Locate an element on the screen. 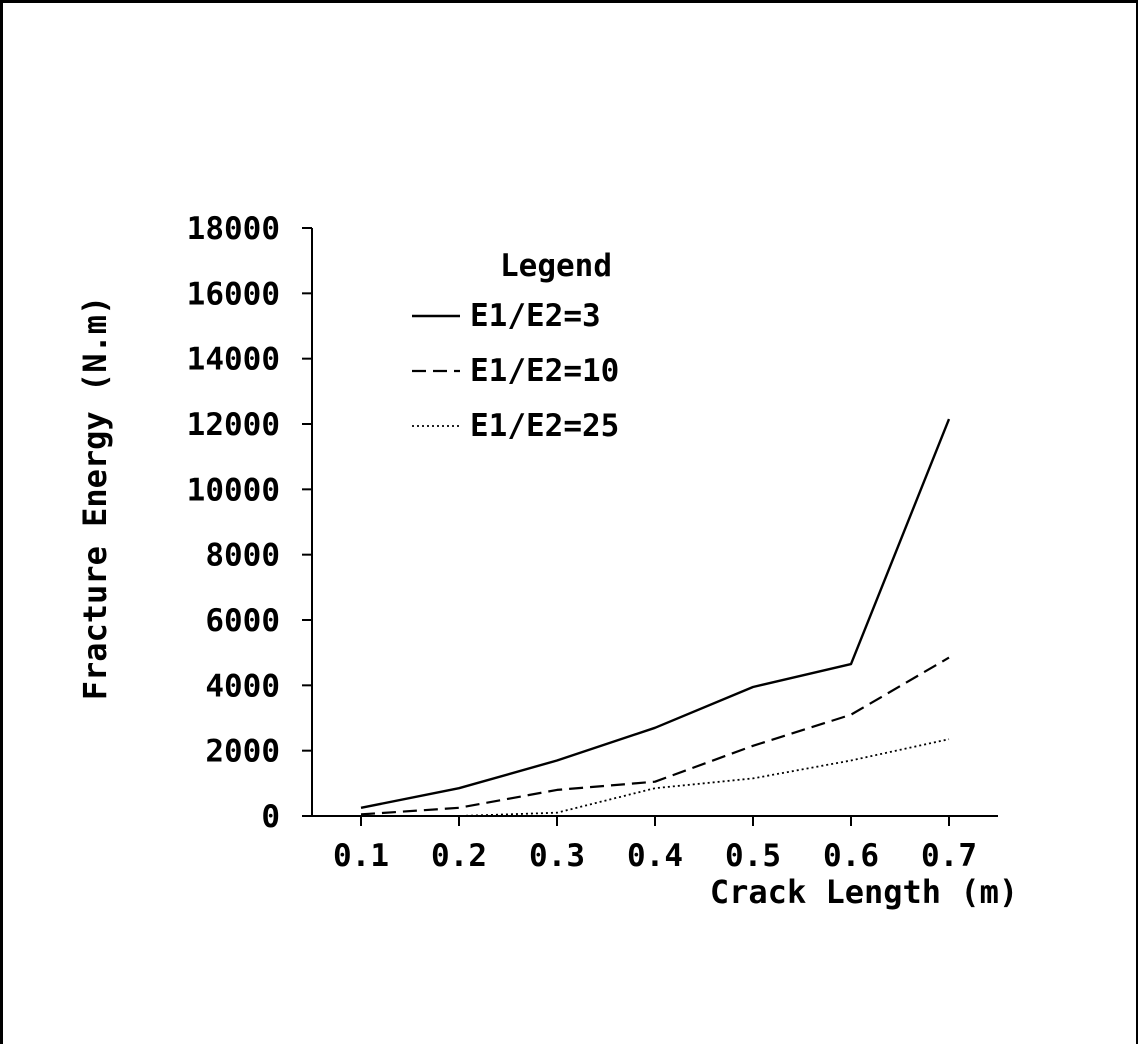 This screenshot has width=1138, height=1044. x-tick-label: 0.5 is located at coordinates (753, 856).